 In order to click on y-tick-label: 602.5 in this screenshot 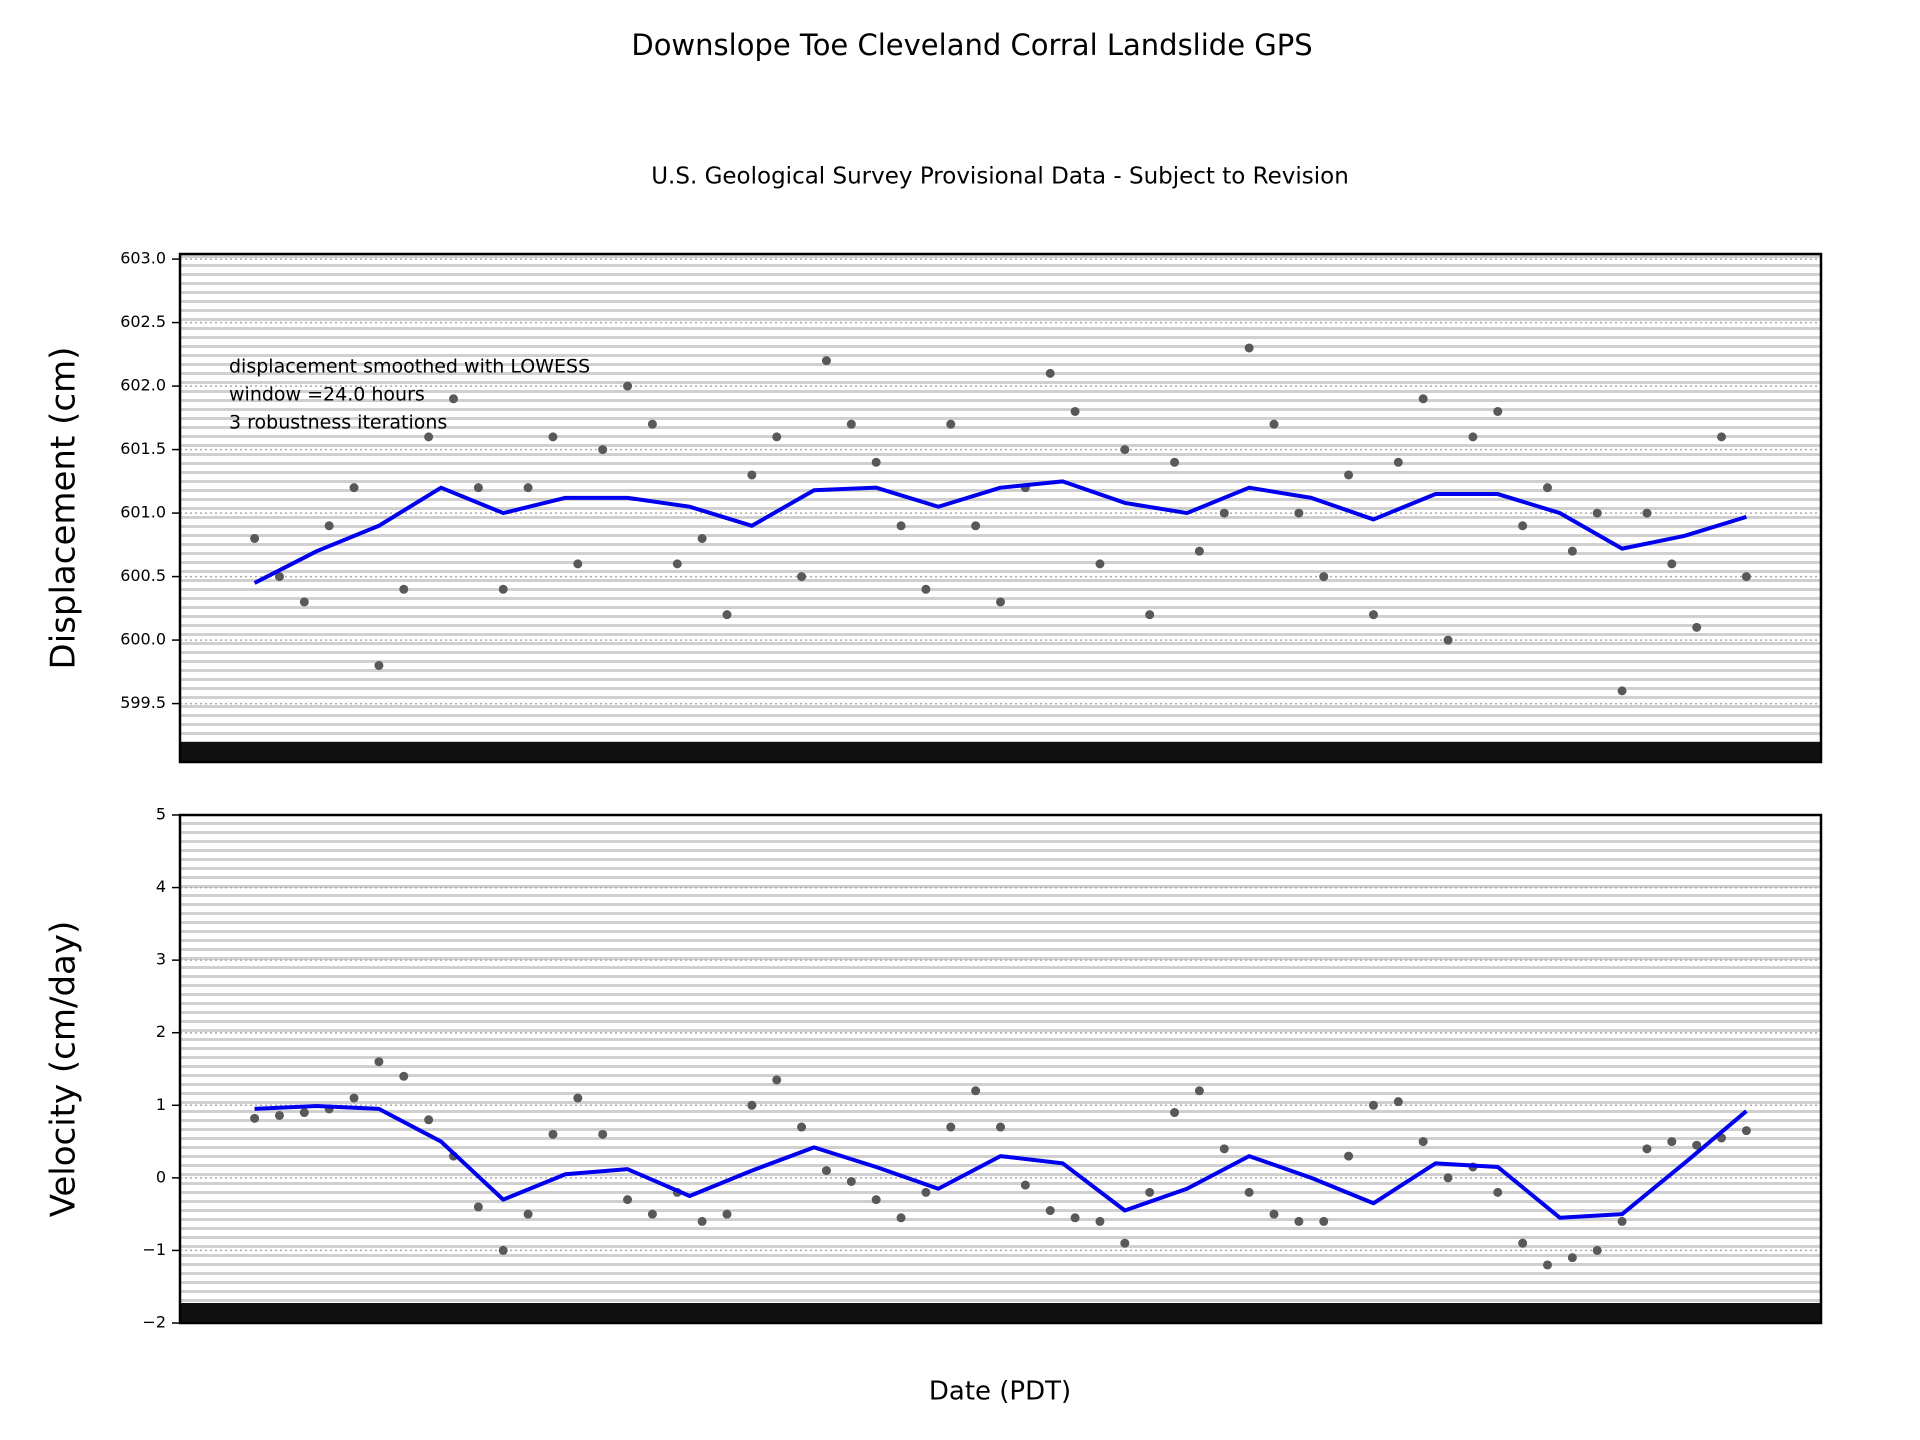, I will do `click(143, 321)`.